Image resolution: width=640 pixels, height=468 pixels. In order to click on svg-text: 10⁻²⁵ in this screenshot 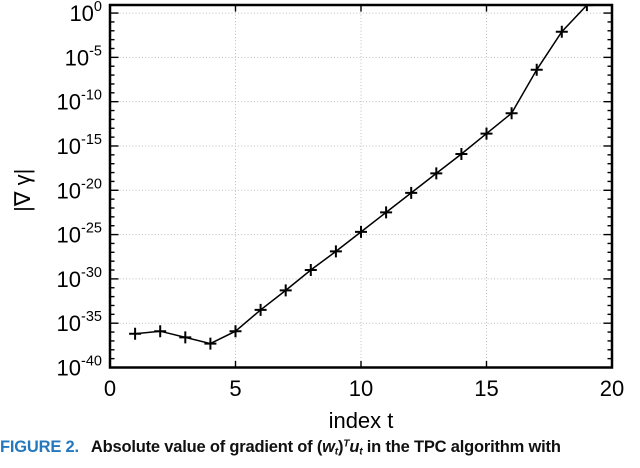, I will do `click(79, 234)`.